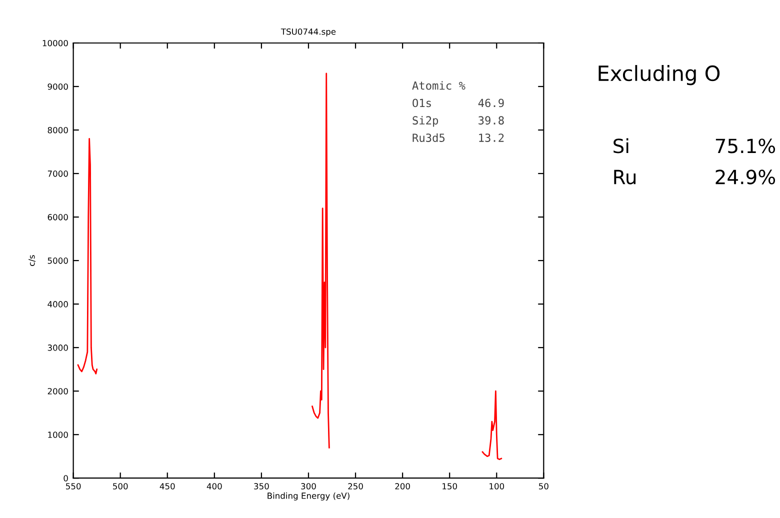  I want to click on x-tick-label: 250, so click(355, 486).